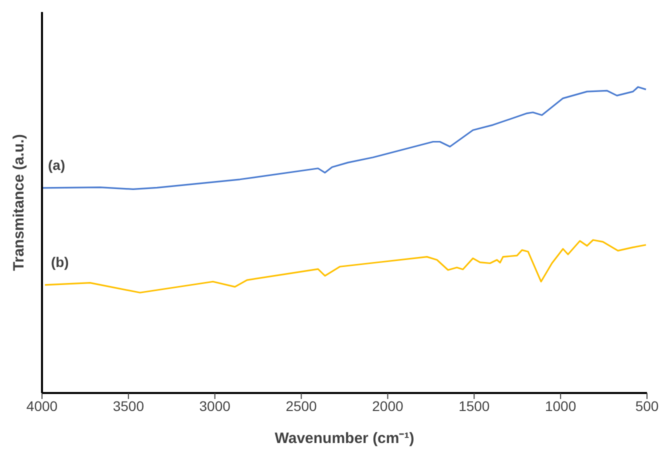 Image resolution: width=665 pixels, height=450 pixels. I want to click on x-tick-label: 3500, so click(128, 406).